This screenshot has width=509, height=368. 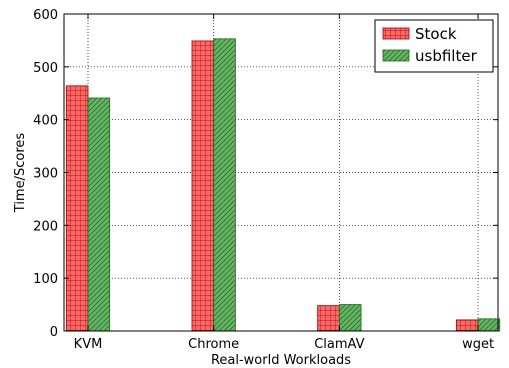 I want to click on y-tick-label: 0, so click(x=54, y=332).